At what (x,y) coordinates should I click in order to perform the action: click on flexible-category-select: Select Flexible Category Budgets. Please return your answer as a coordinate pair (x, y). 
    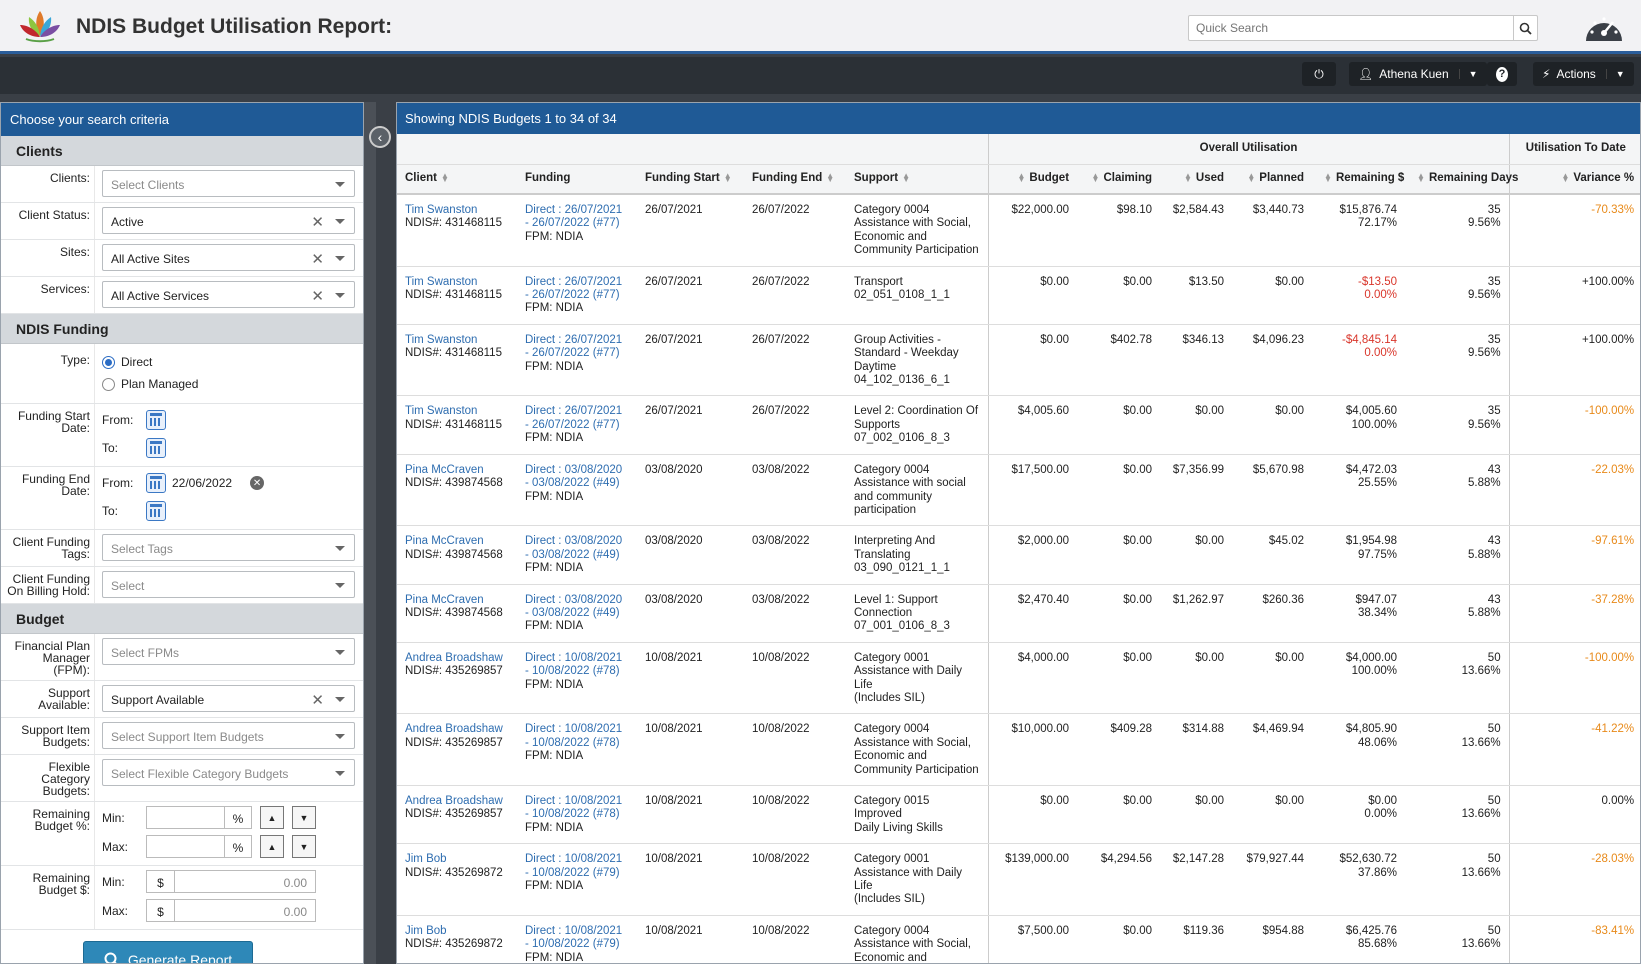
    Looking at the image, I should click on (228, 772).